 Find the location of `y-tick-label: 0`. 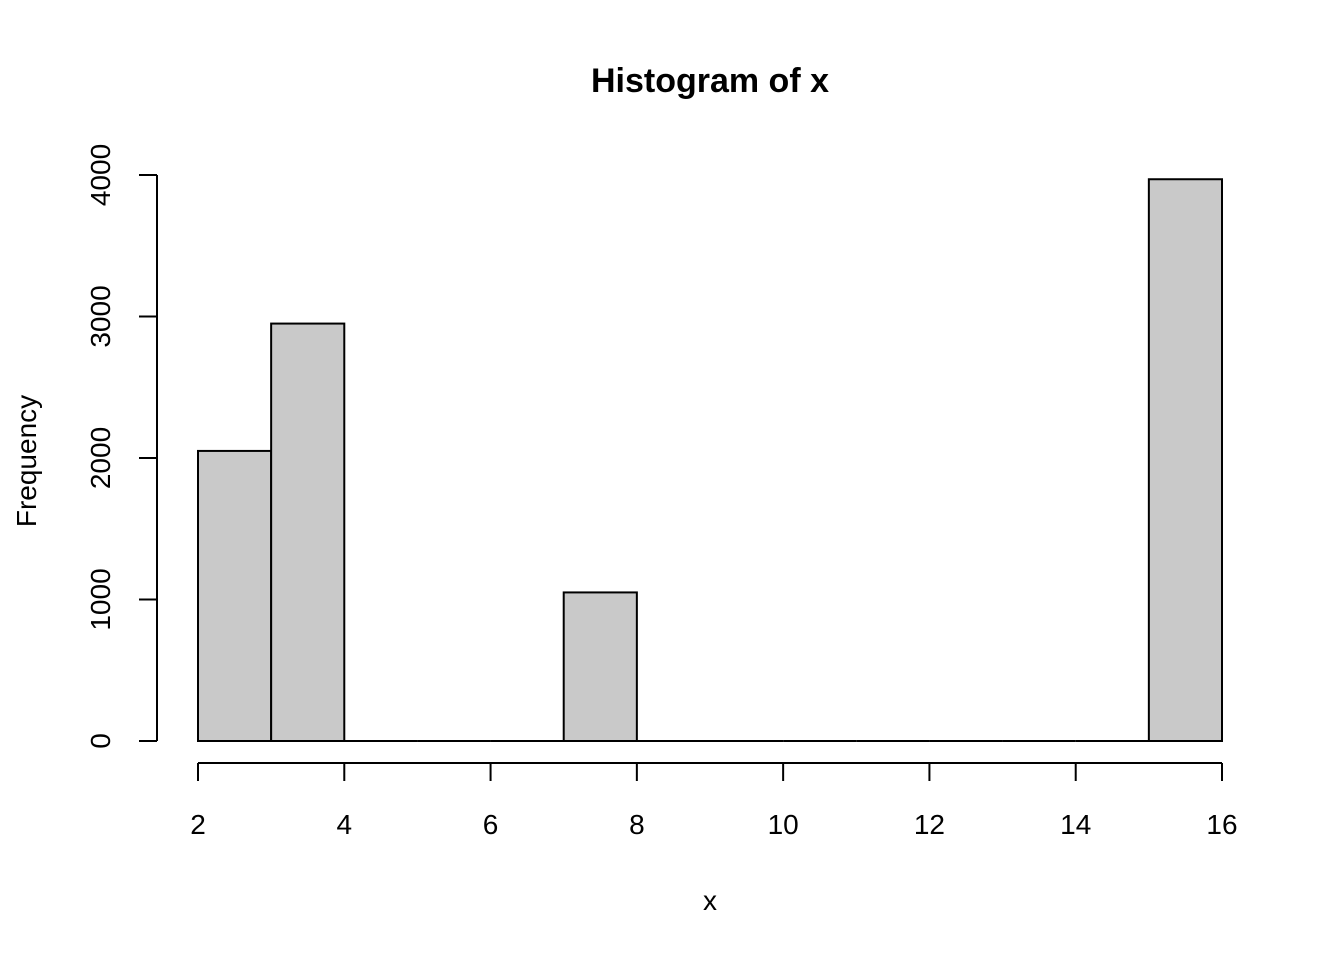

y-tick-label: 0 is located at coordinates (100, 741).